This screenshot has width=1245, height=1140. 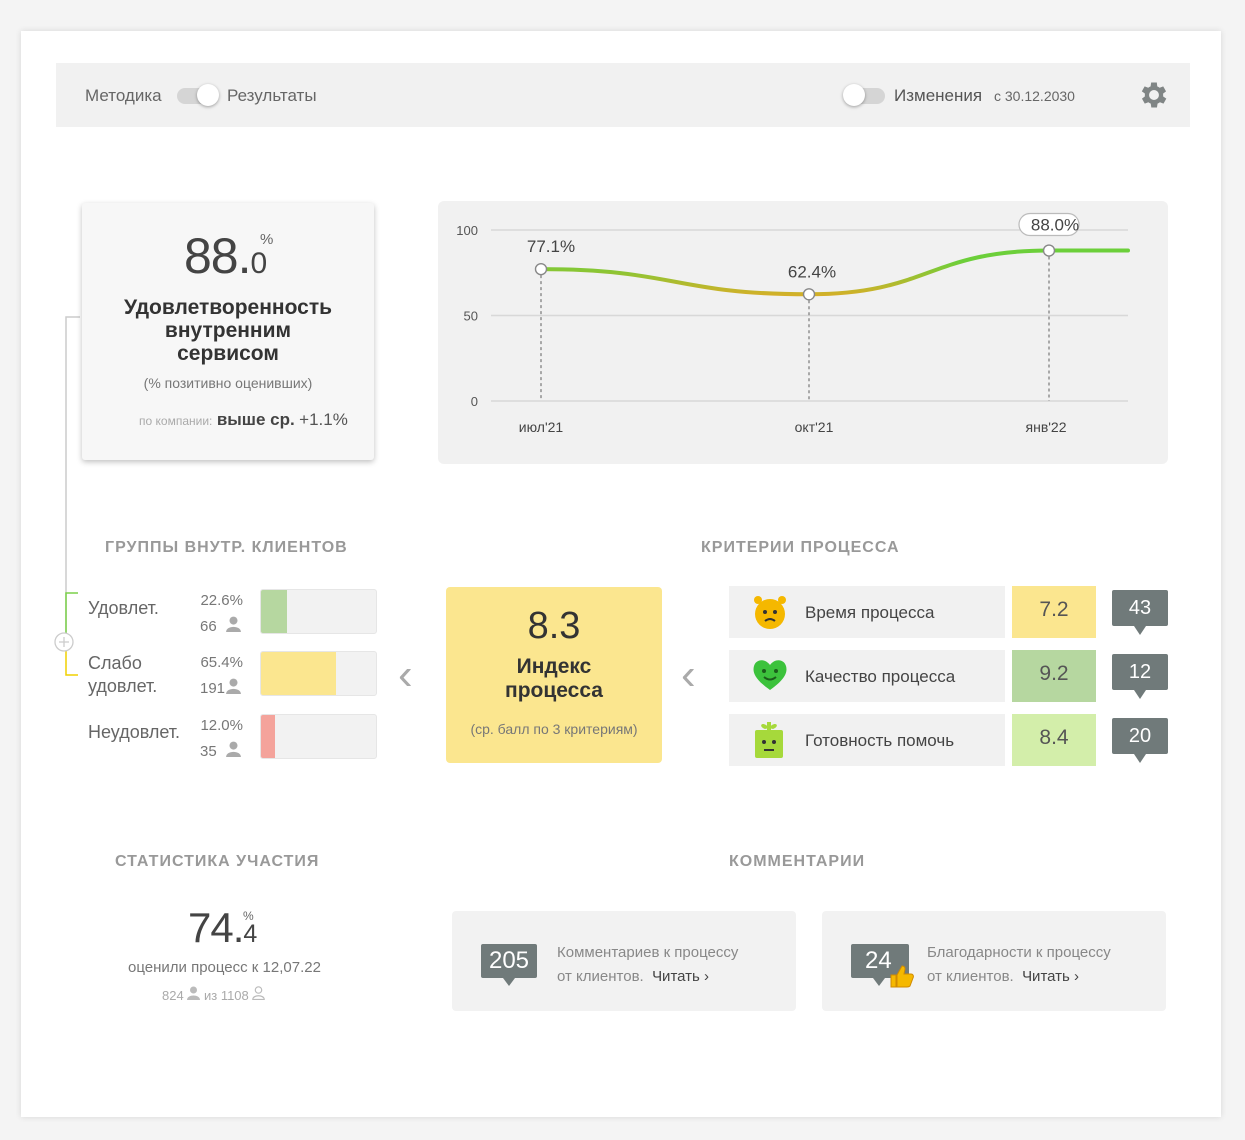 I want to click on group-percent: 65.4%, so click(x=221, y=662).